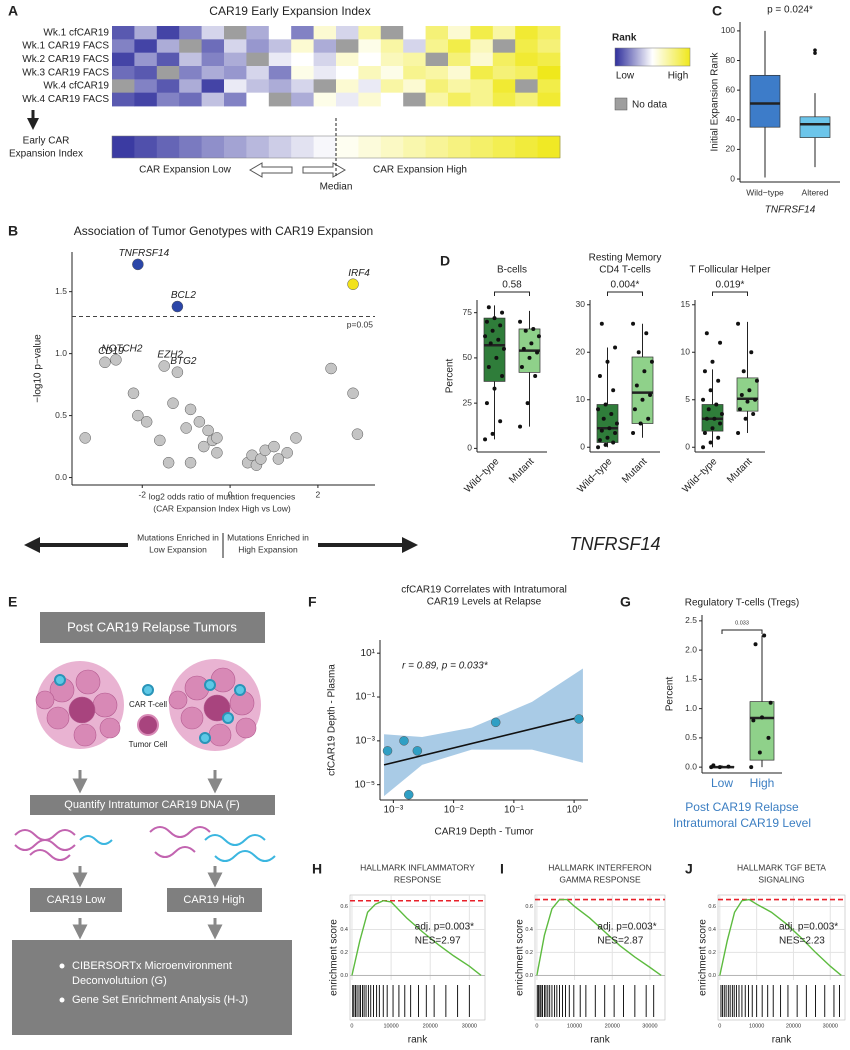 This screenshot has height=1050, width=850. What do you see at coordinates (581, 399) in the screenshot?
I see `y-tick-label: 10` at bounding box center [581, 399].